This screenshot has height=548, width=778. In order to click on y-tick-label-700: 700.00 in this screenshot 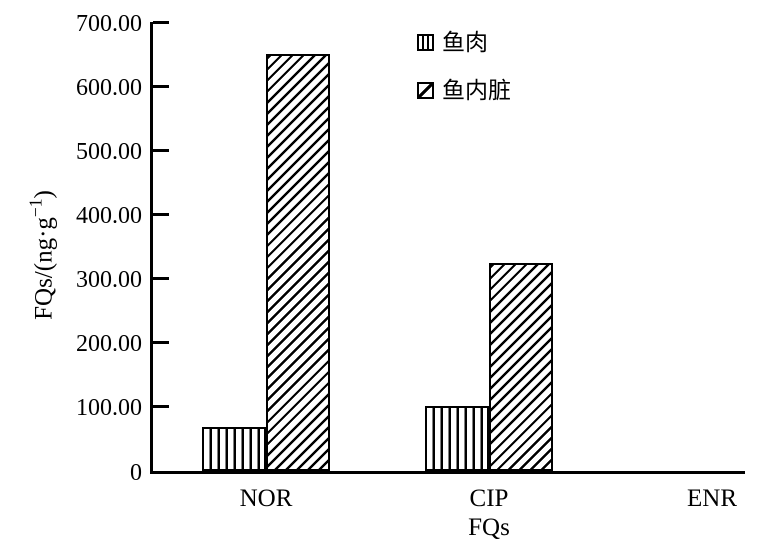, I will do `click(109, 23)`.